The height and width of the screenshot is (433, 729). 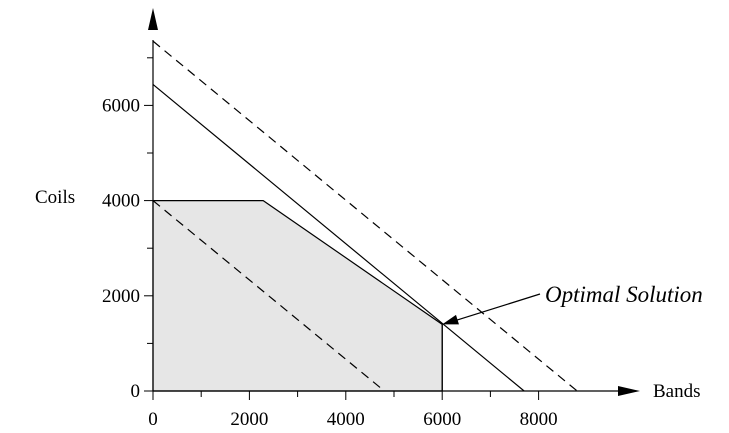 What do you see at coordinates (55, 197) in the screenshot?
I see `y-axis-label: Coils` at bounding box center [55, 197].